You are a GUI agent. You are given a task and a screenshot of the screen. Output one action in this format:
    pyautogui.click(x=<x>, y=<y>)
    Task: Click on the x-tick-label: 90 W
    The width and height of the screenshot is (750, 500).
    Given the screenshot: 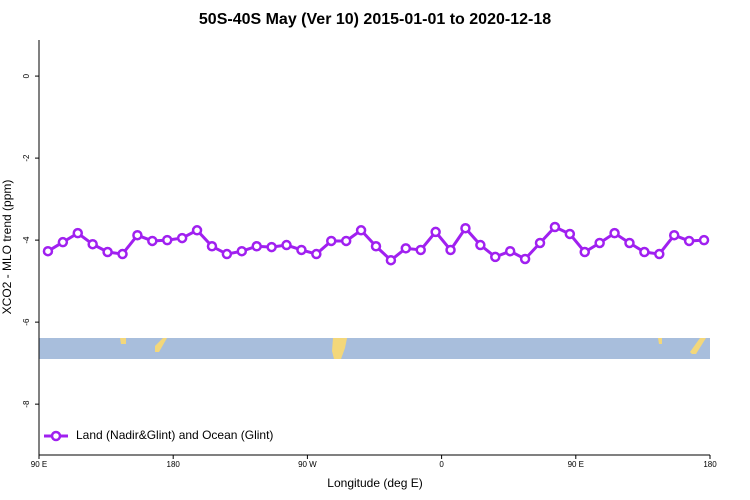 What is the action you would take?
    pyautogui.click(x=307, y=464)
    